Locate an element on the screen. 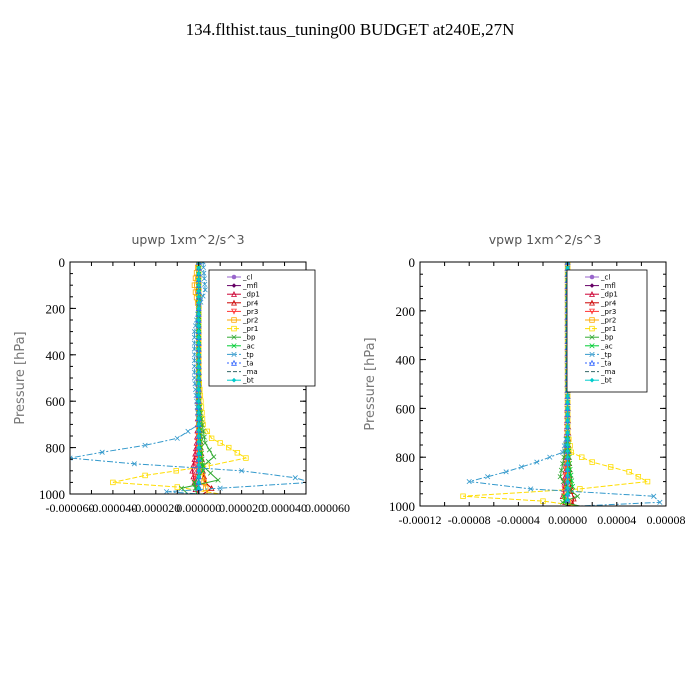 This screenshot has height=700, width=700. y-tick-label: 400 is located at coordinates (406, 360).